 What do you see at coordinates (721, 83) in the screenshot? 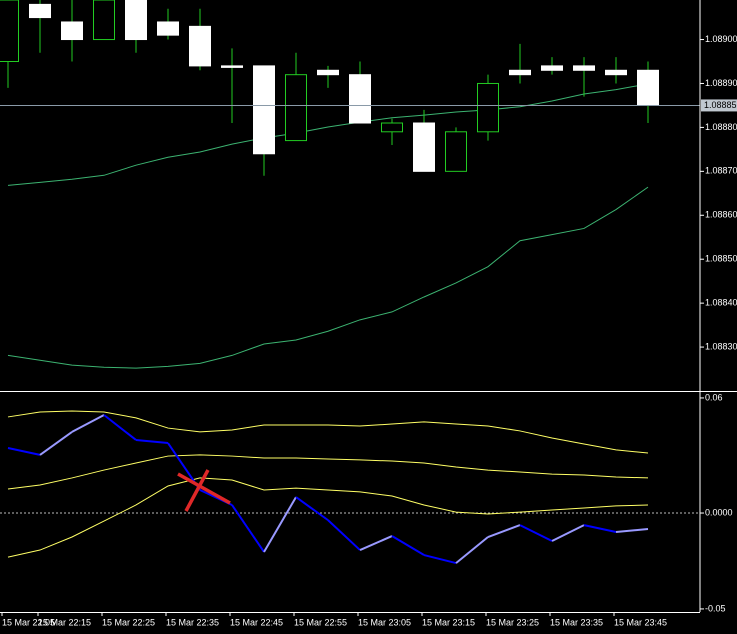
I see `y-tick-label: 1.08890` at bounding box center [721, 83].